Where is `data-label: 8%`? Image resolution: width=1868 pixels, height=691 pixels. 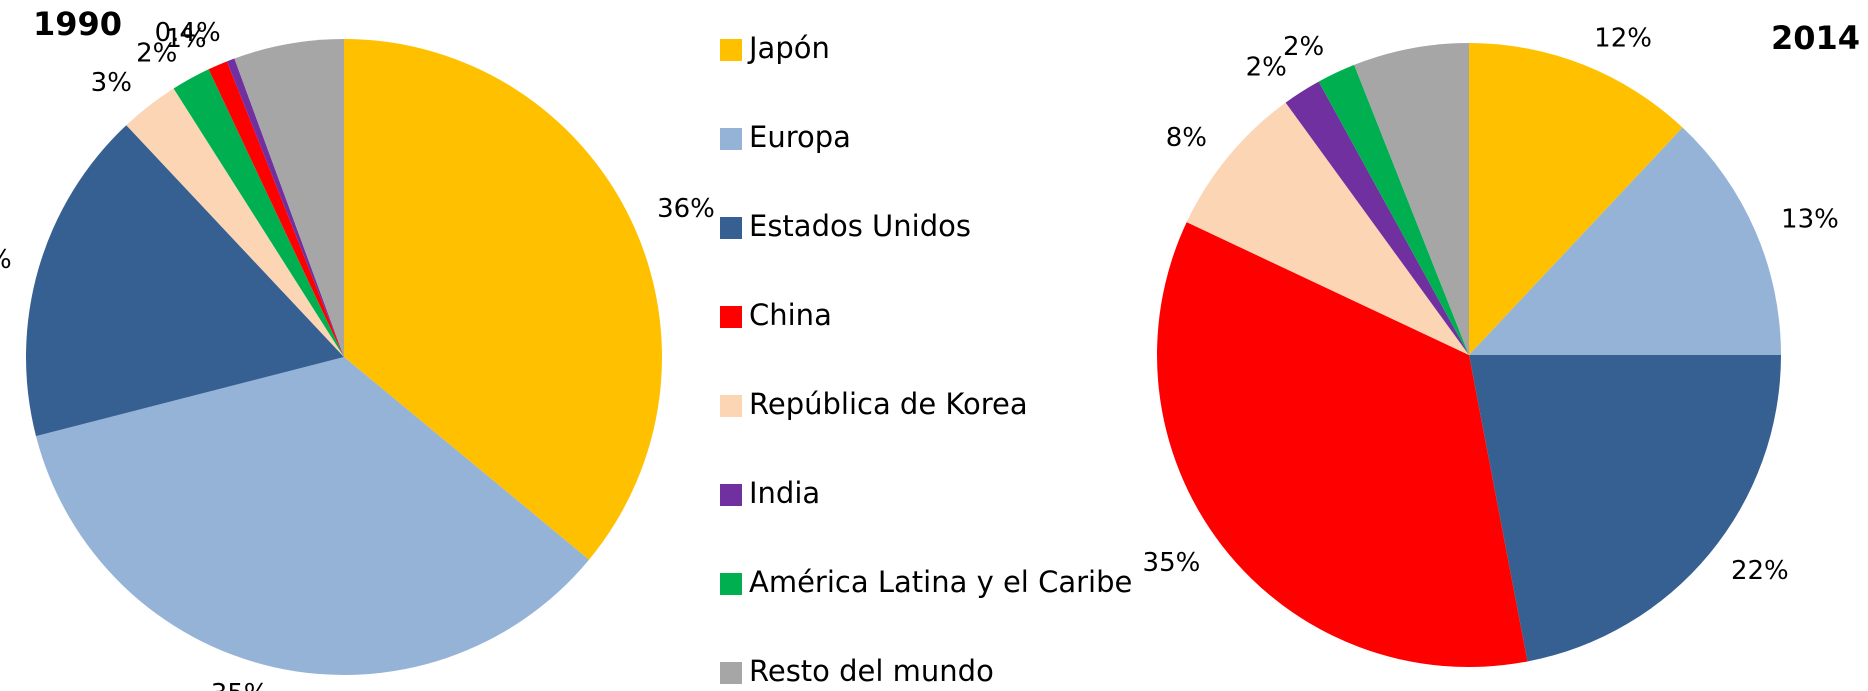
data-label: 8% is located at coordinates (1186, 138).